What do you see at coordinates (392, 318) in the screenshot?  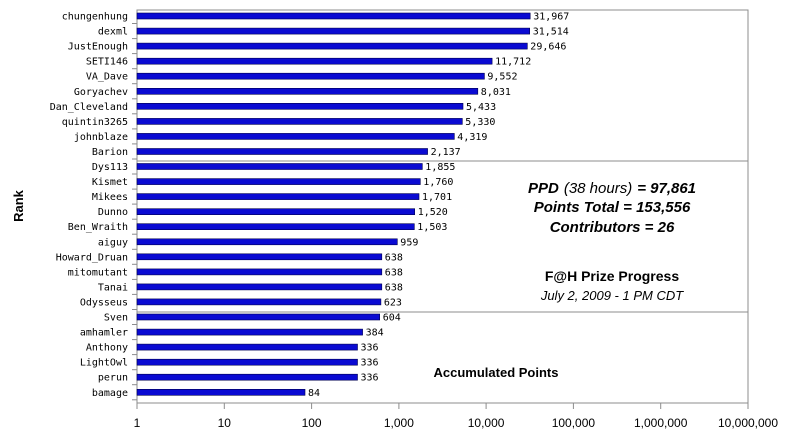 I see `data-label: 604` at bounding box center [392, 318].